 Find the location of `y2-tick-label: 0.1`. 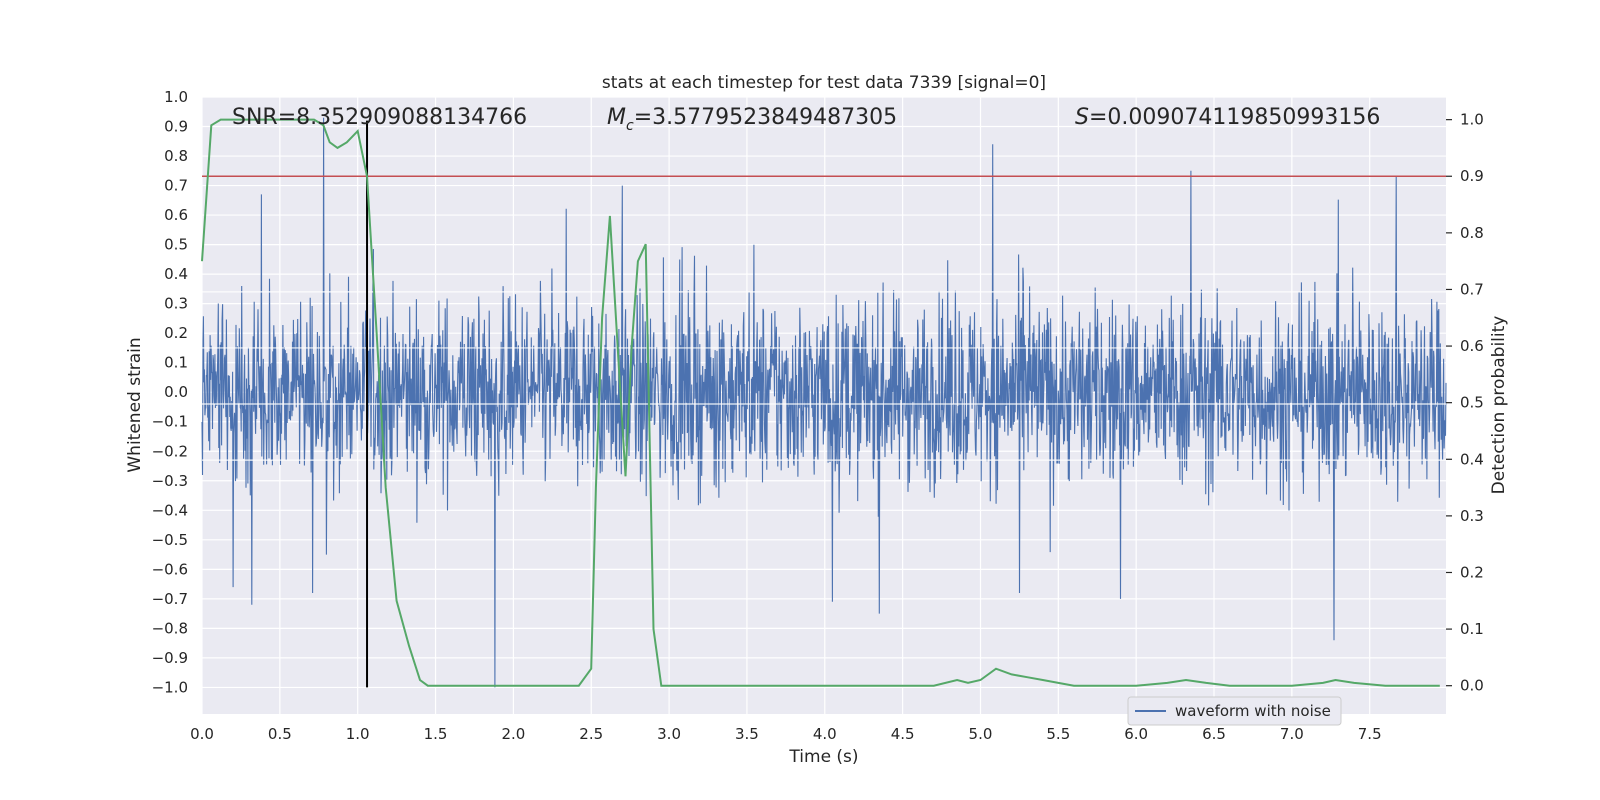

y2-tick-label: 0.1 is located at coordinates (1472, 629).